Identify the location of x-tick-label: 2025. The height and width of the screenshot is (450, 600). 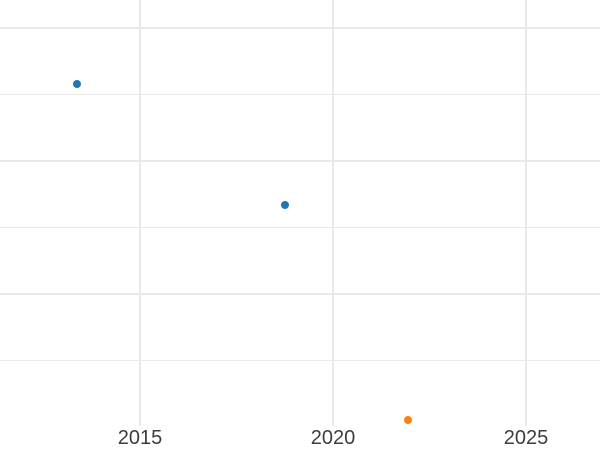
(526, 438).